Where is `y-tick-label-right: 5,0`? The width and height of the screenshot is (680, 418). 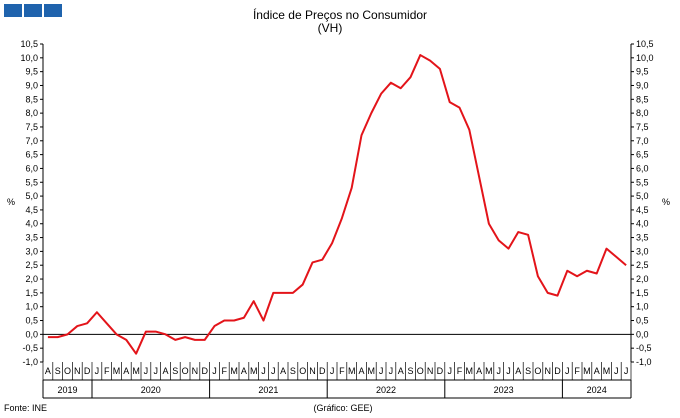
y-tick-label-right: 5,0 is located at coordinates (642, 196).